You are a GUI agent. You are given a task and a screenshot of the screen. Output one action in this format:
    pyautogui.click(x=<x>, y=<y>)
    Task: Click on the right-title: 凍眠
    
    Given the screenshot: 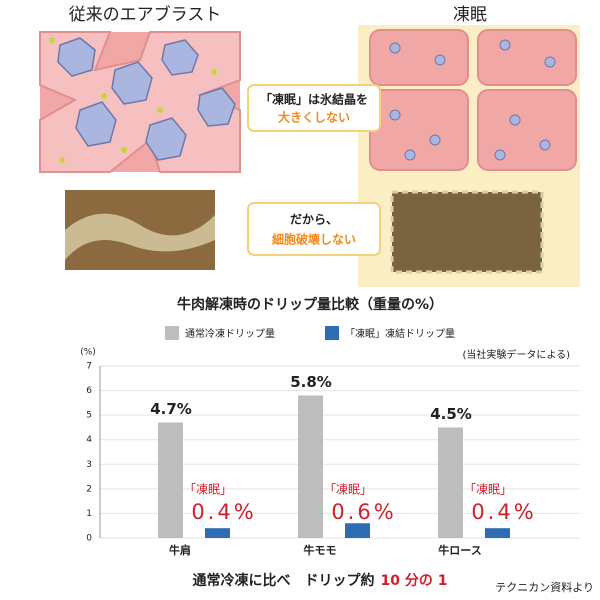 What is the action you would take?
    pyautogui.click(x=470, y=15)
    